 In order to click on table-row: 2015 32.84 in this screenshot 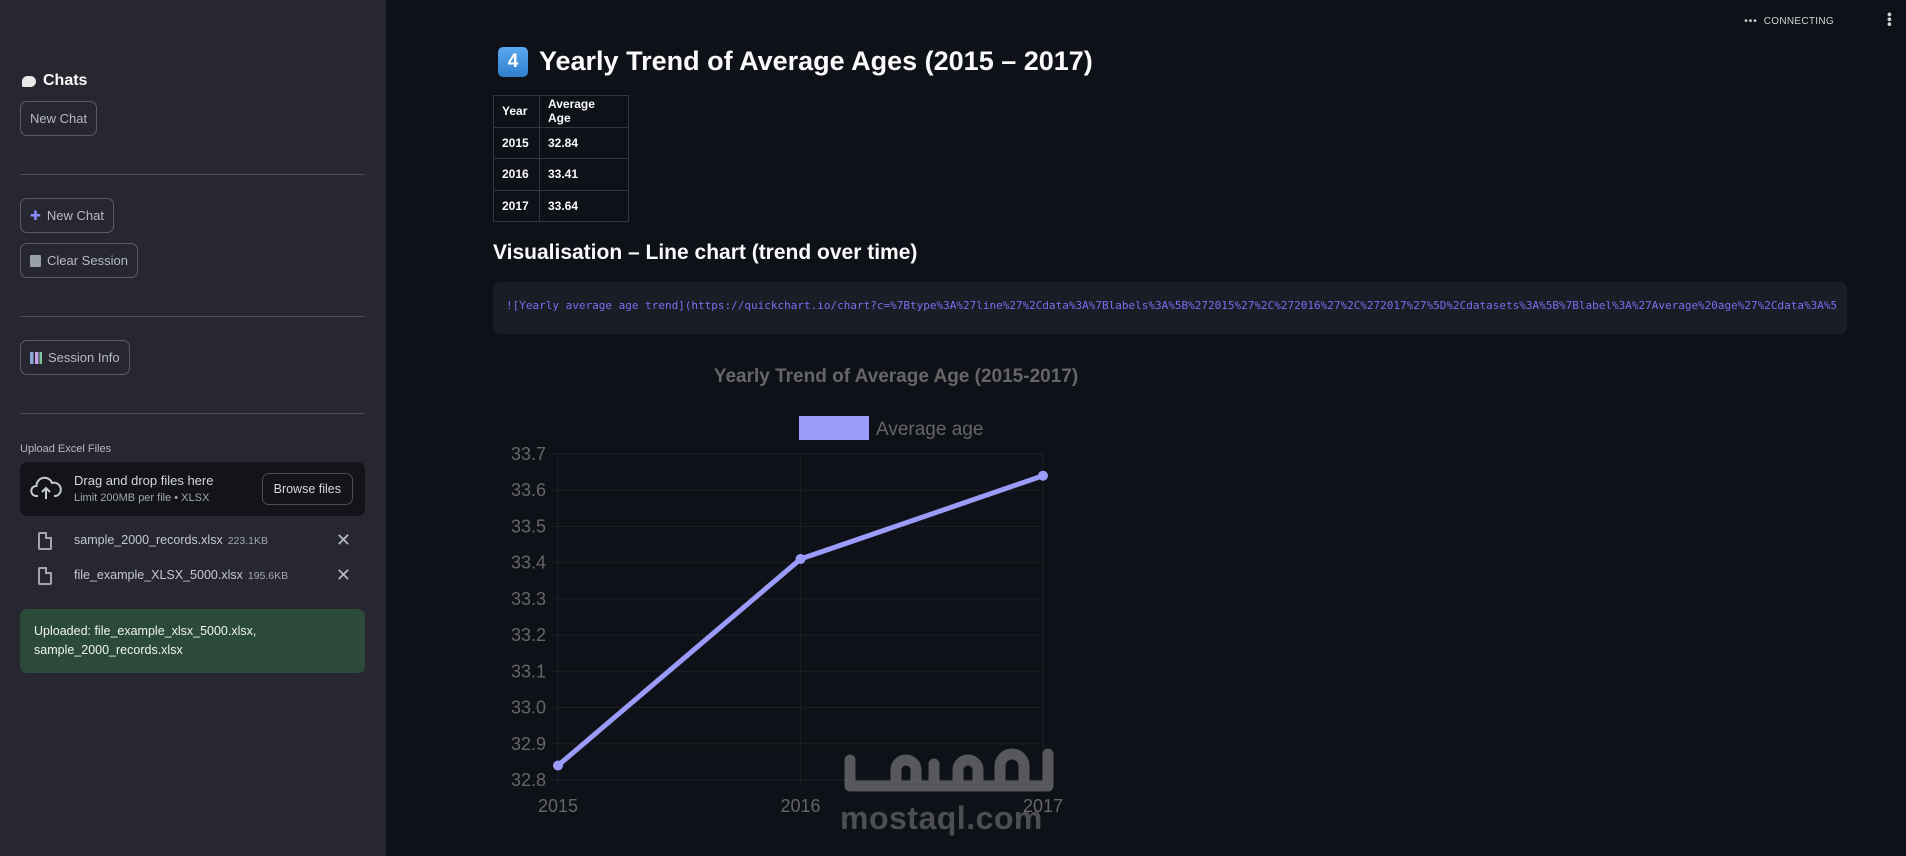, I will do `click(561, 142)`.